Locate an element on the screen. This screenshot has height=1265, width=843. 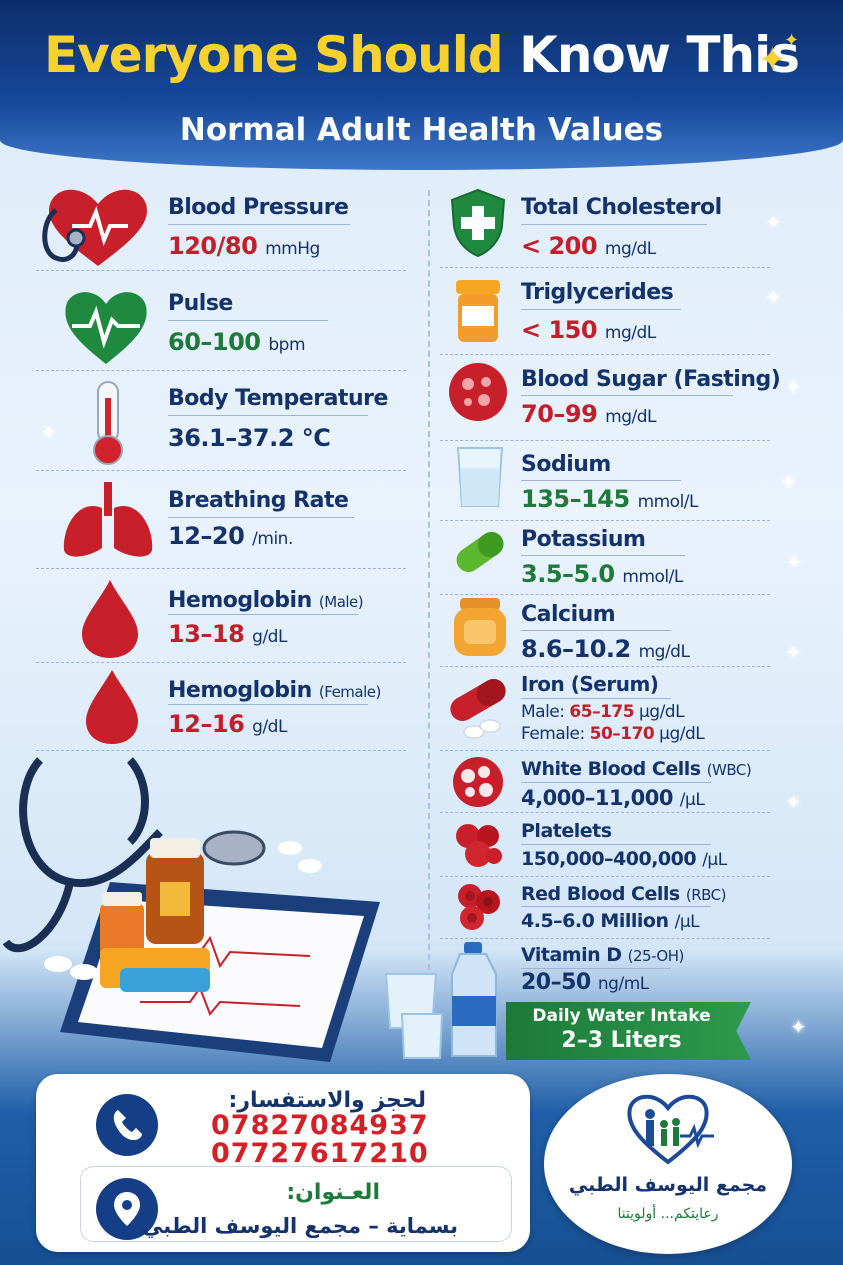
clinic-logo: مجمع اليوسف الطبي رعايتكم... أولويتنا is located at coordinates (668, 1164).